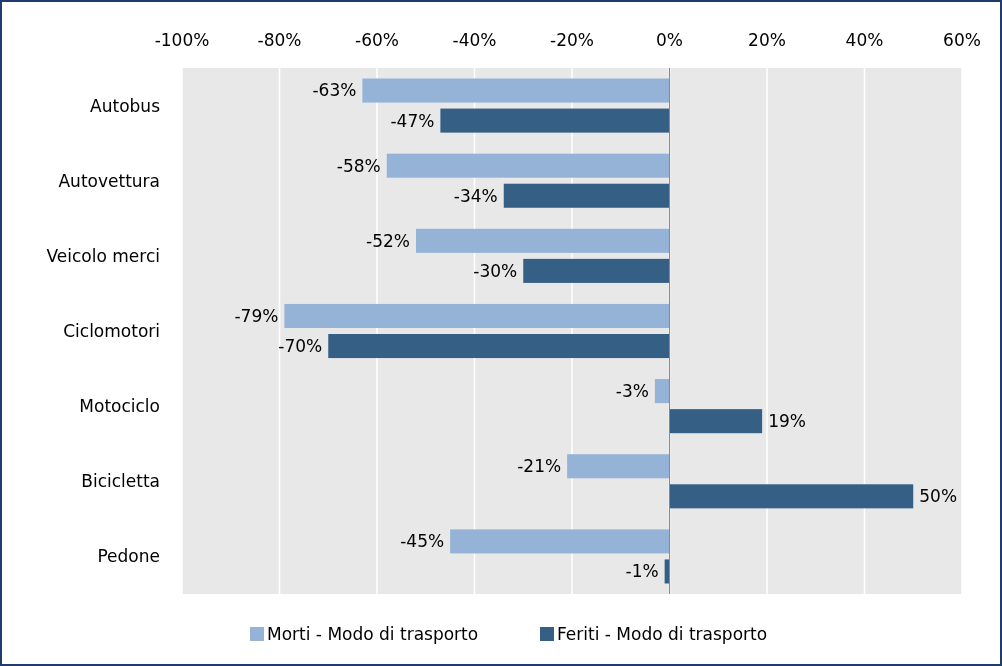 The image size is (1002, 666). What do you see at coordinates (495, 270) in the screenshot?
I see `text: -30%` at bounding box center [495, 270].